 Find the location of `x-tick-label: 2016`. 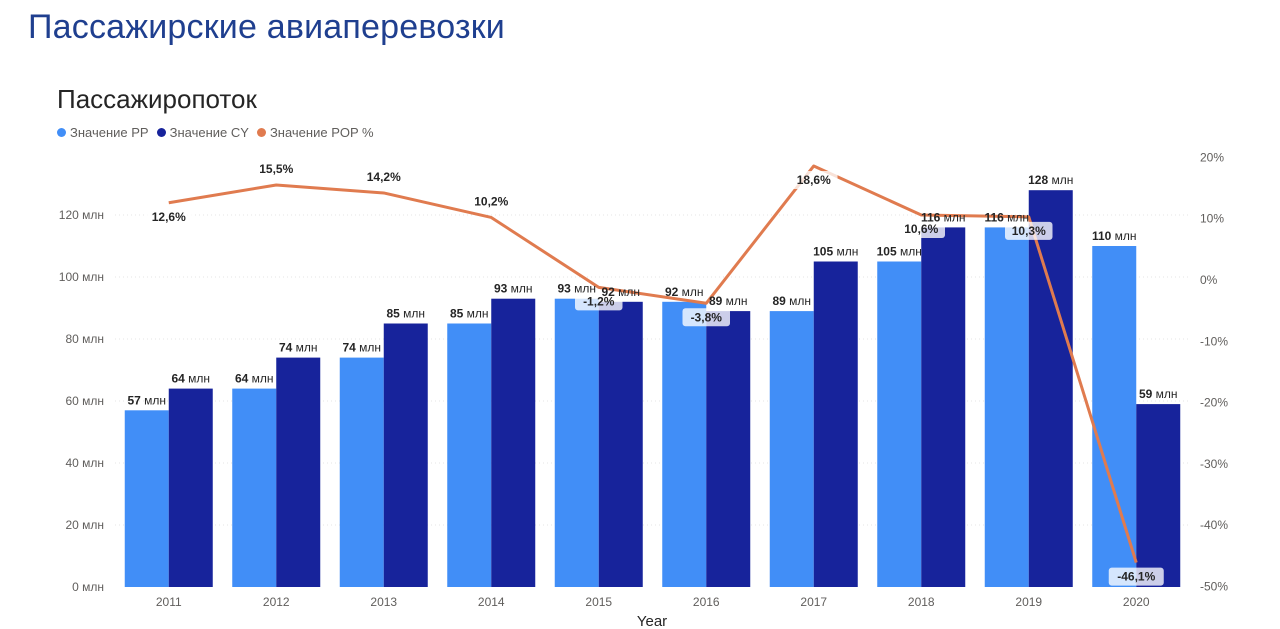

x-tick-label: 2016 is located at coordinates (706, 602).